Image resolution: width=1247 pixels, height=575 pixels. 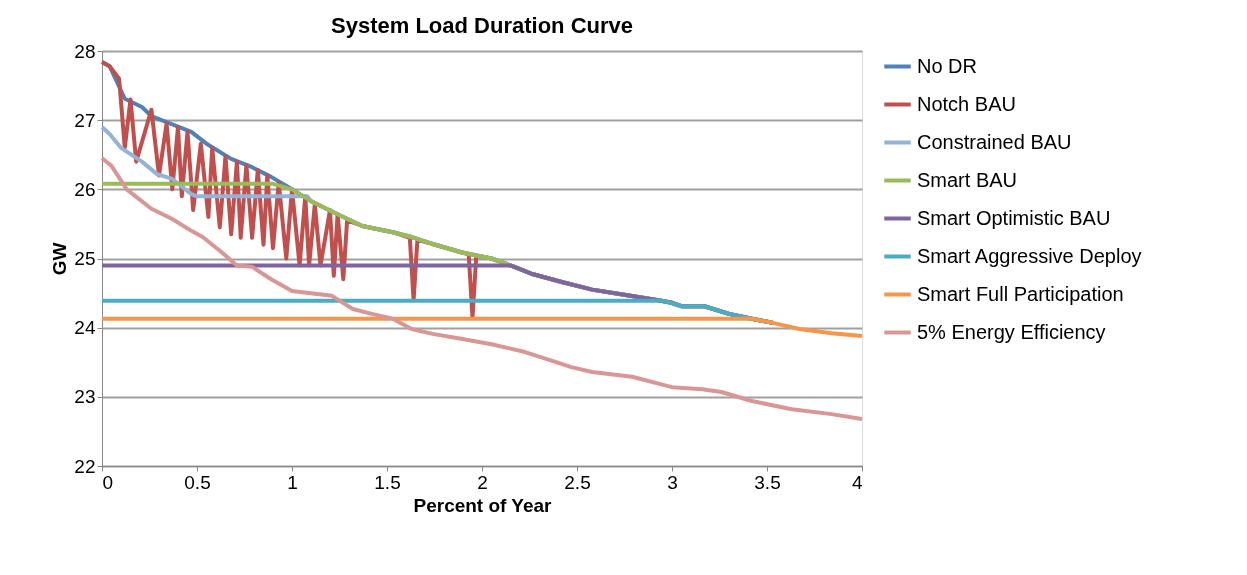 What do you see at coordinates (85, 328) in the screenshot?
I see `y-tick-label: 24` at bounding box center [85, 328].